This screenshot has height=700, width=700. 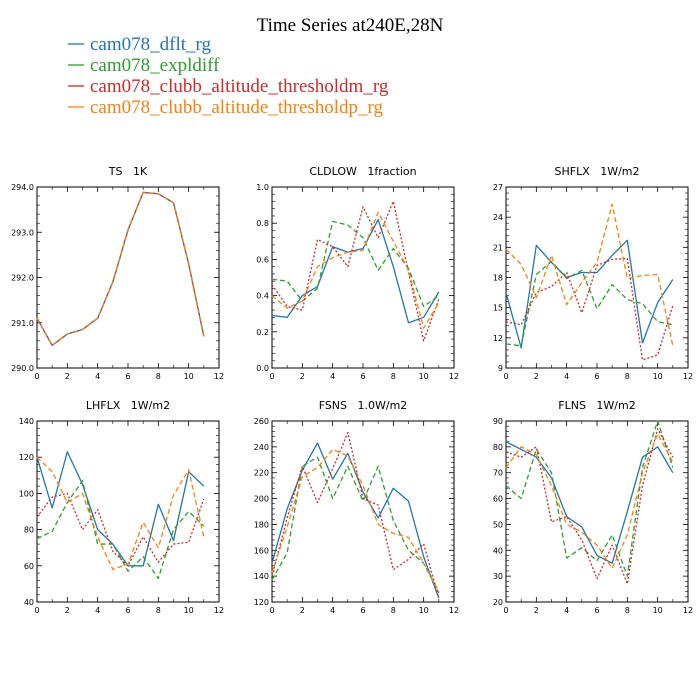 I want to click on y-tick-label: 0.2, so click(x=262, y=332).